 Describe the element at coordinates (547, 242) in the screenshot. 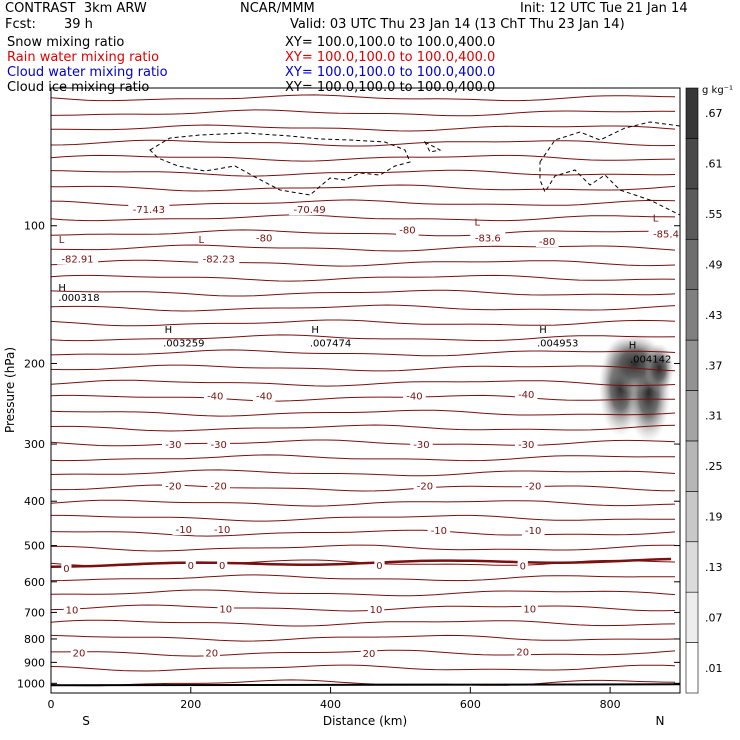

I see `temperature-label: -80` at that location.